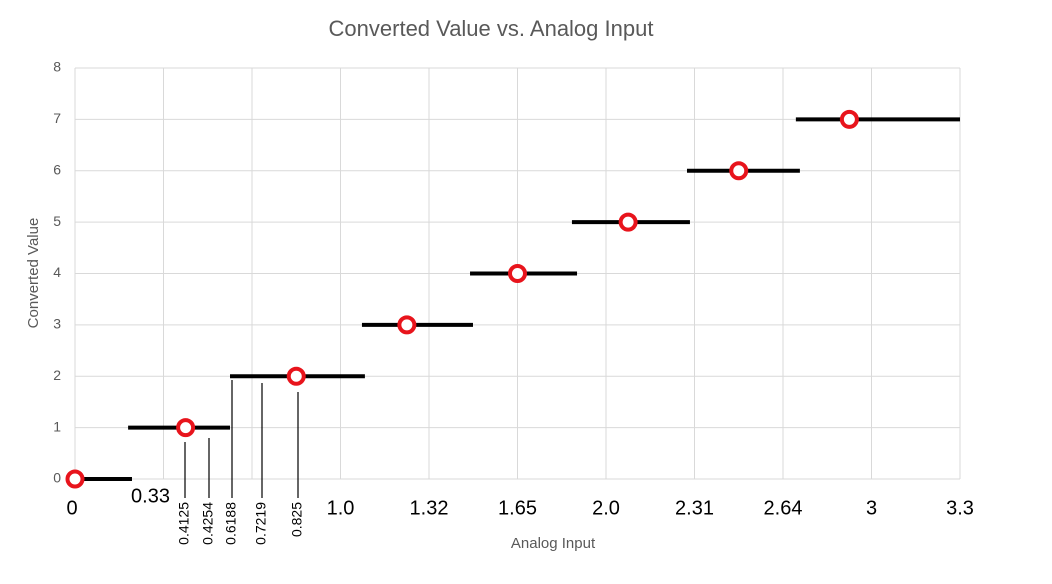 This screenshot has width=1052, height=584. What do you see at coordinates (208, 523) in the screenshot?
I see `annotation-label: 0.4254` at bounding box center [208, 523].